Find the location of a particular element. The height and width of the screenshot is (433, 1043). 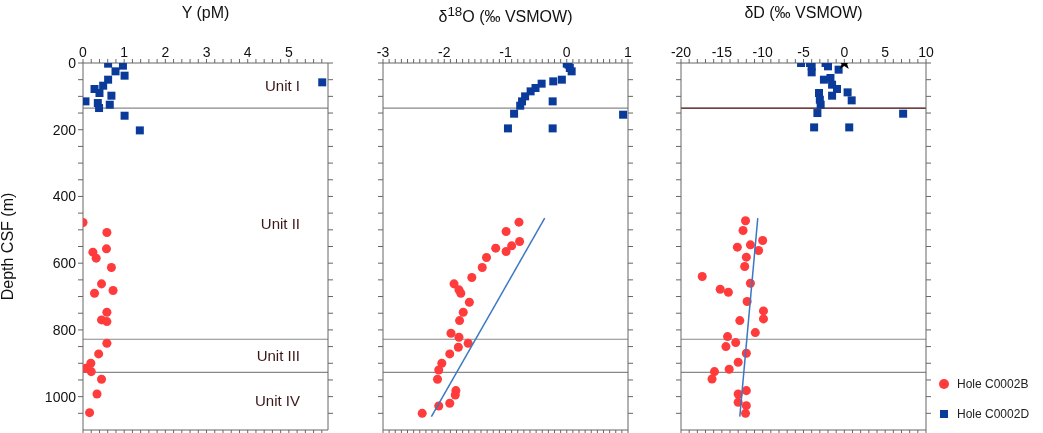

x-tick-label: -3 is located at coordinates (383, 52).